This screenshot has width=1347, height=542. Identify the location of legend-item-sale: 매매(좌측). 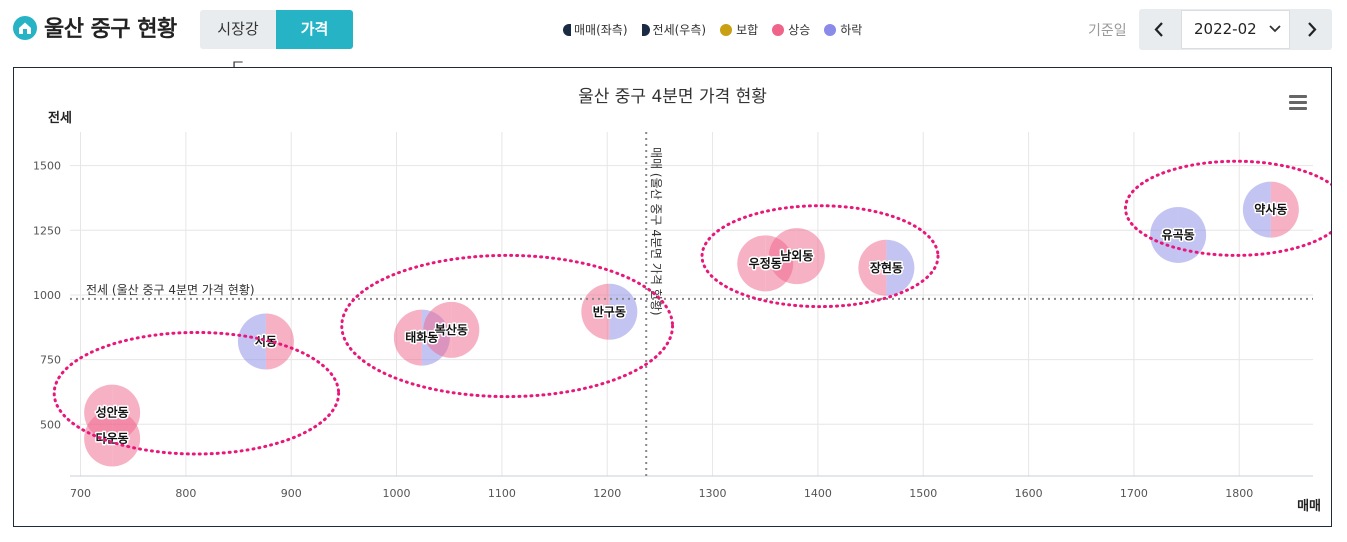
(595, 29).